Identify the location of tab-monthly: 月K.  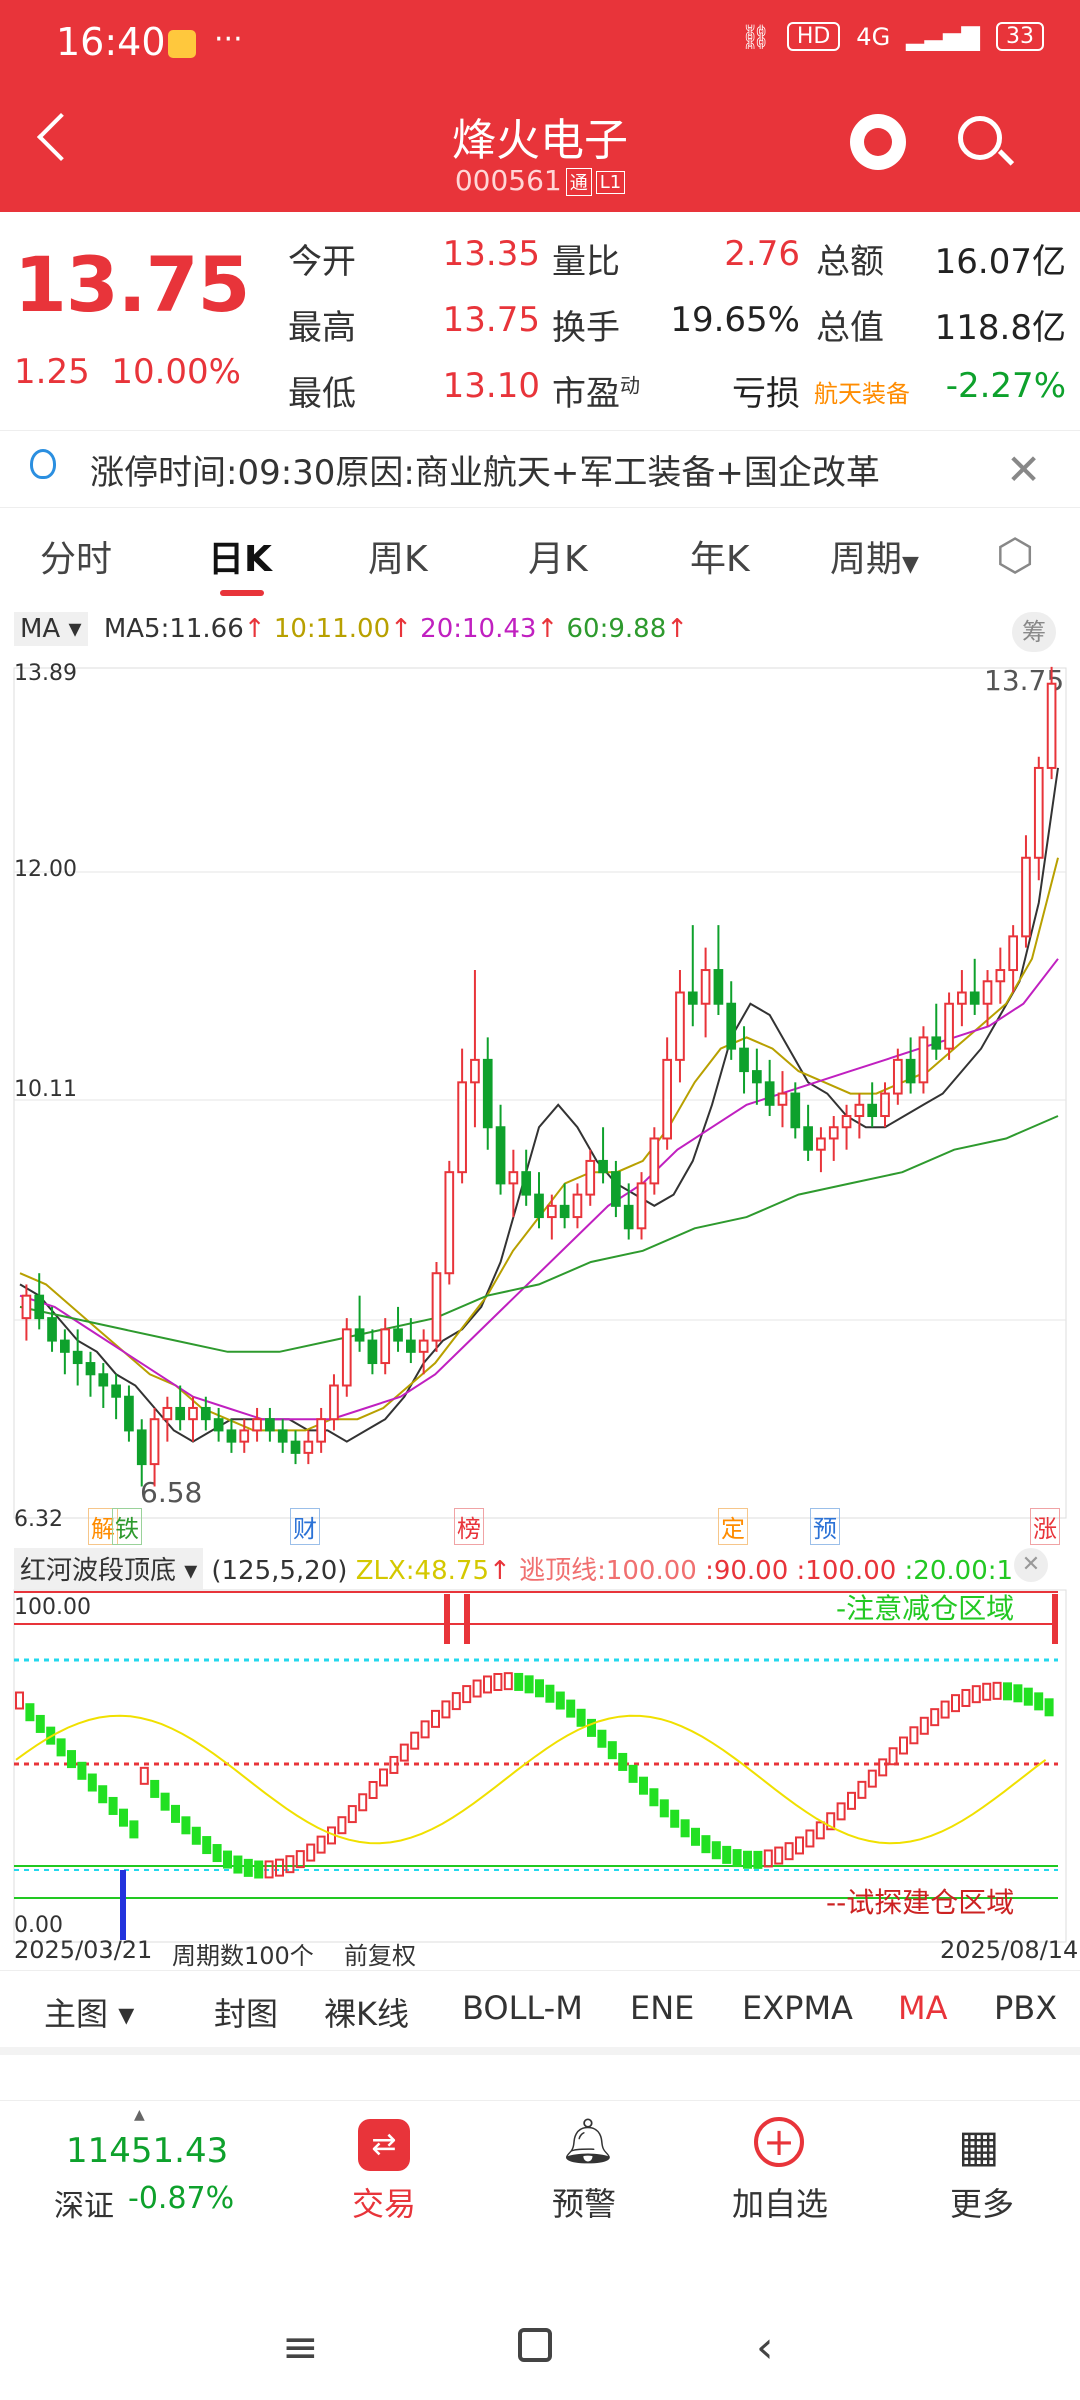
(558, 559).